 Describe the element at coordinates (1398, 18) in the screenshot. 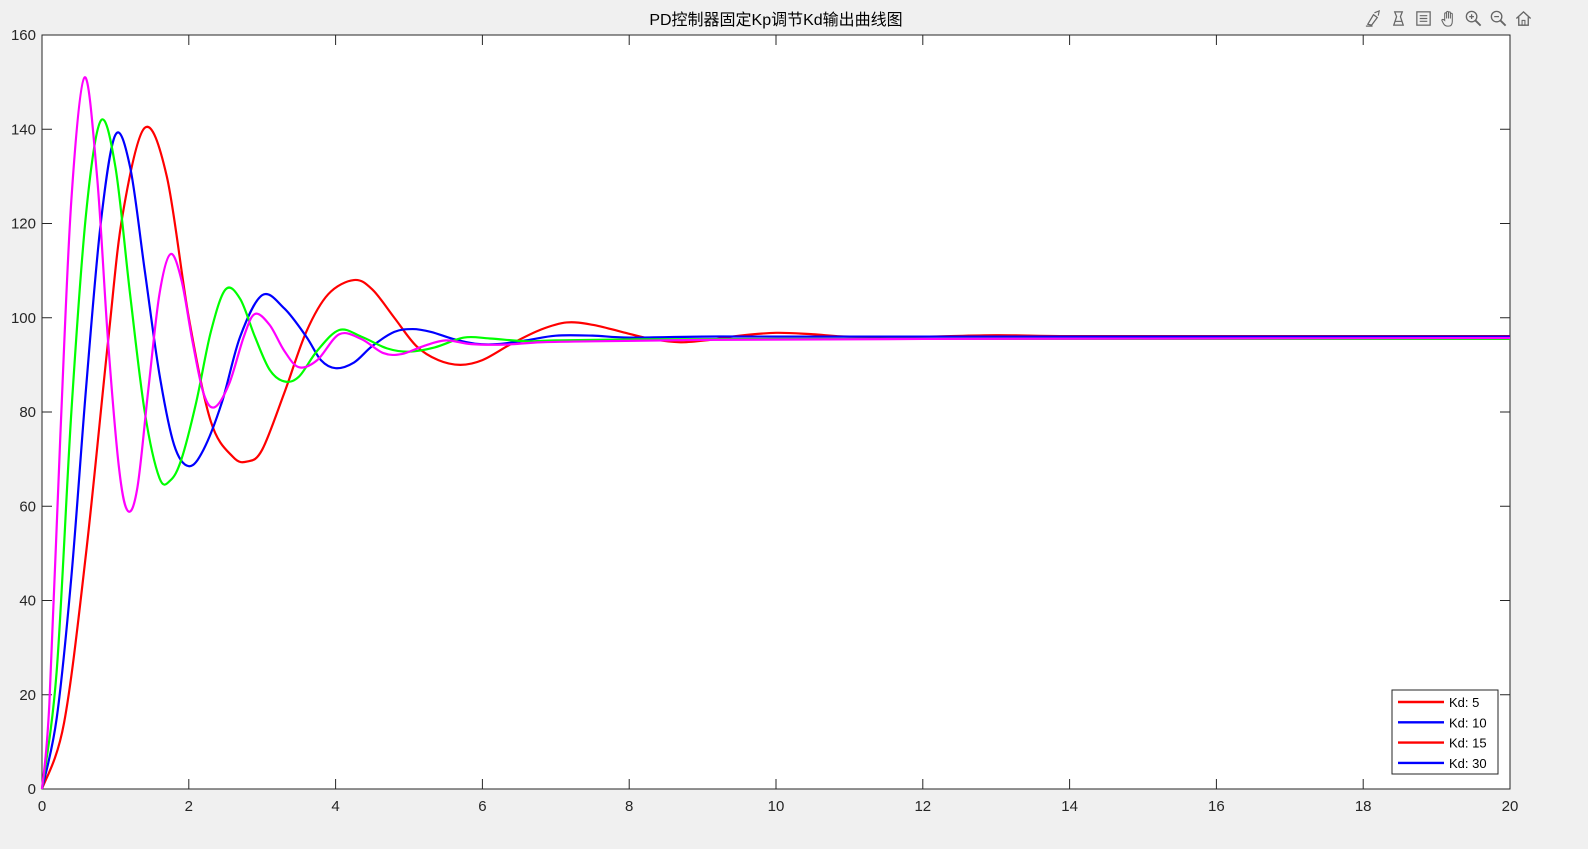

I see `data-cursor-icon` at that location.